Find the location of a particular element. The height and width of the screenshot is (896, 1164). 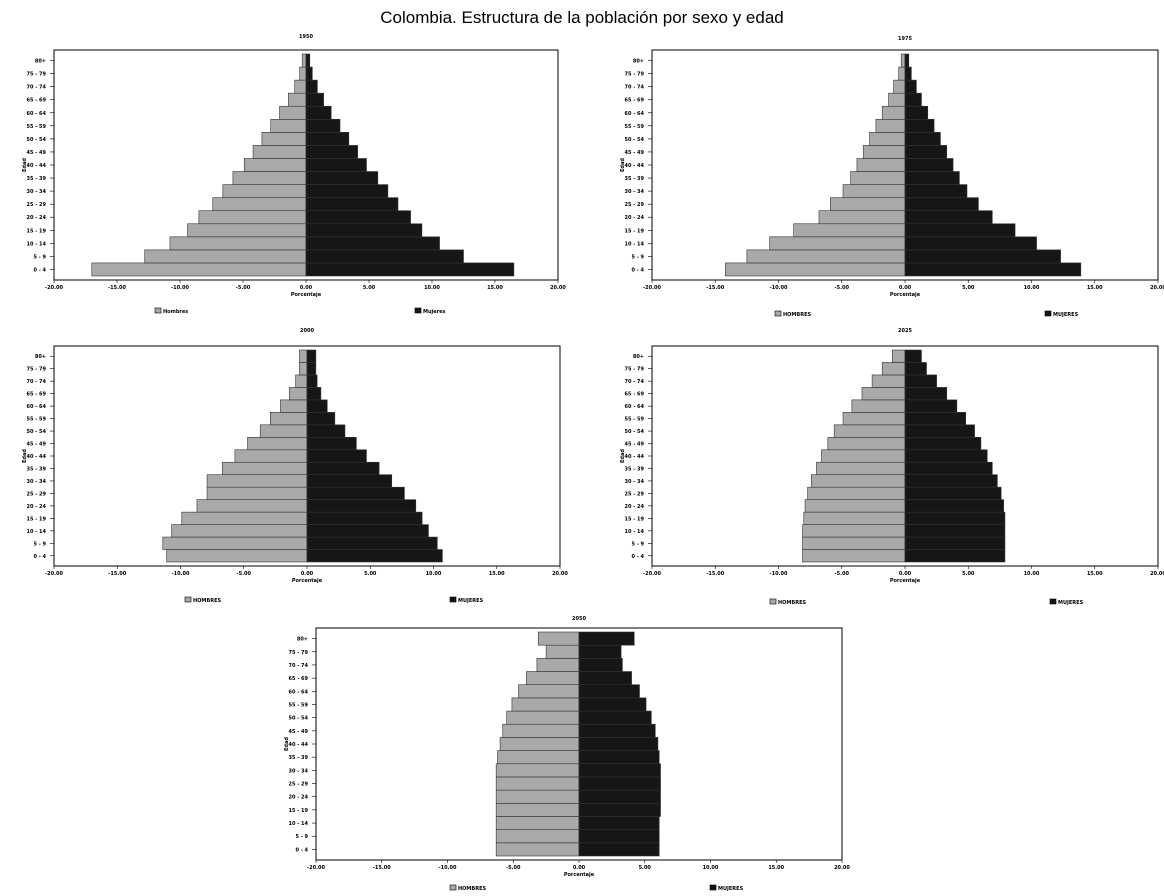

y-tick-label: 60 - 64 is located at coordinates (299, 692).